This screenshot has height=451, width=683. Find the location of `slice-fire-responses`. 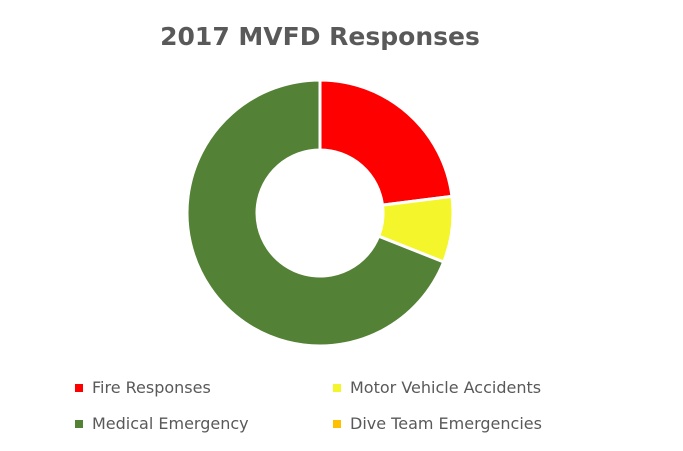

slice-fire-responses is located at coordinates (386, 142).